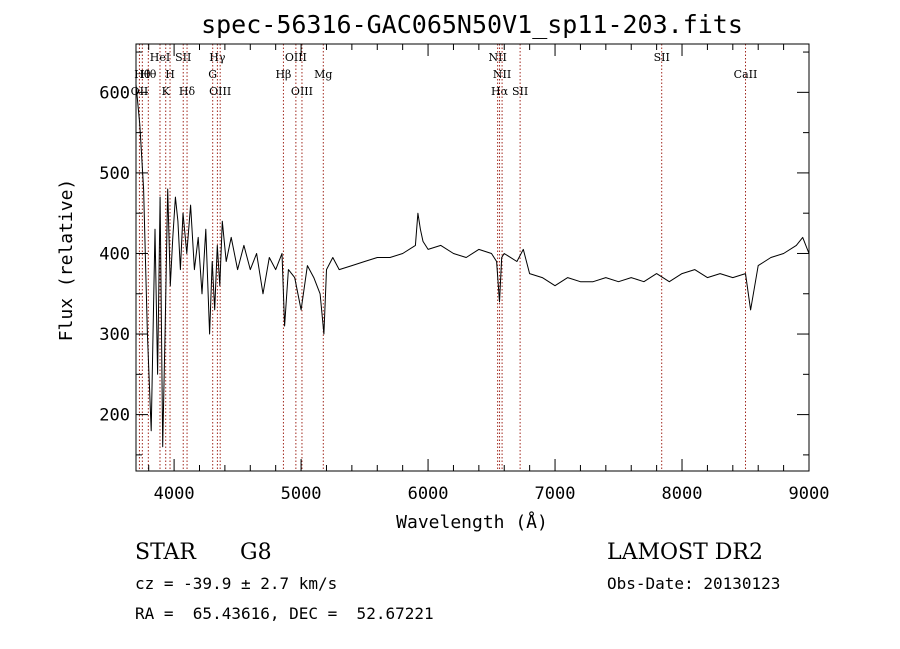  I want to click on x-tick-label: 5000, so click(301, 494).